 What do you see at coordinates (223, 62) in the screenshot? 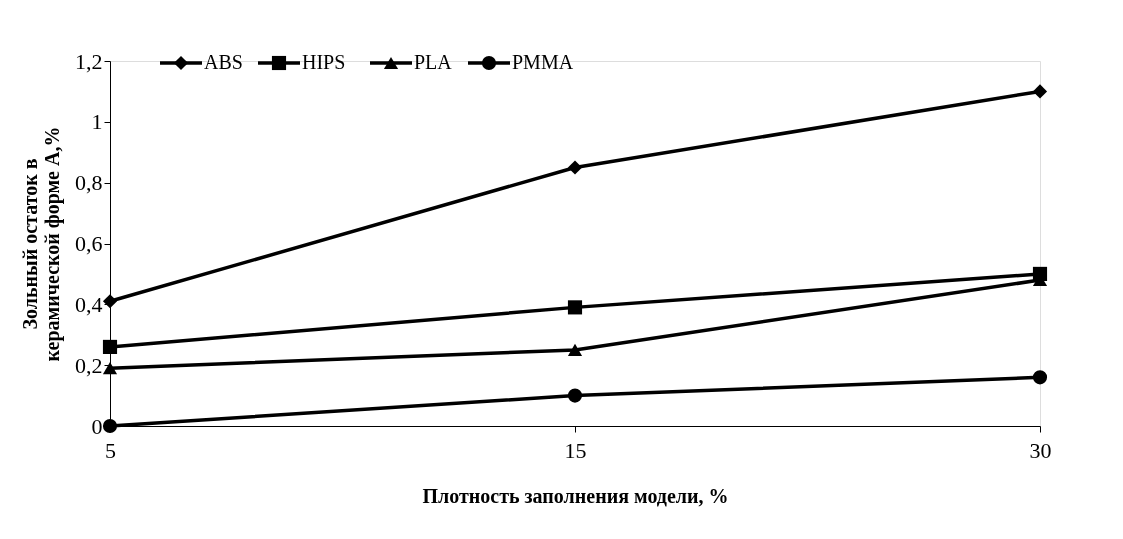
I see `legend-label: ABS` at bounding box center [223, 62].